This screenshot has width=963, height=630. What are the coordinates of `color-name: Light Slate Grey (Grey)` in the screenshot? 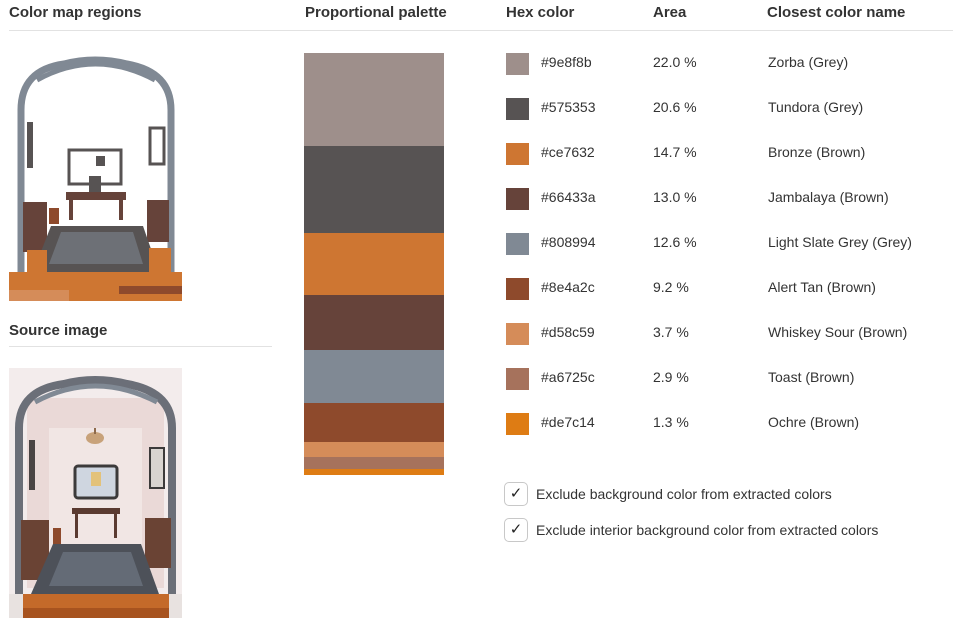 It's located at (840, 242).